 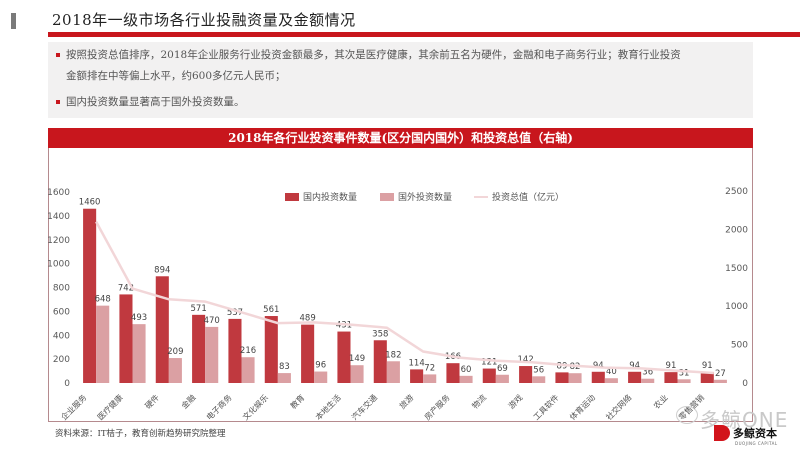 What do you see at coordinates (528, 197) in the screenshot?
I see `legend-label: 投资总值（亿元）` at bounding box center [528, 197].